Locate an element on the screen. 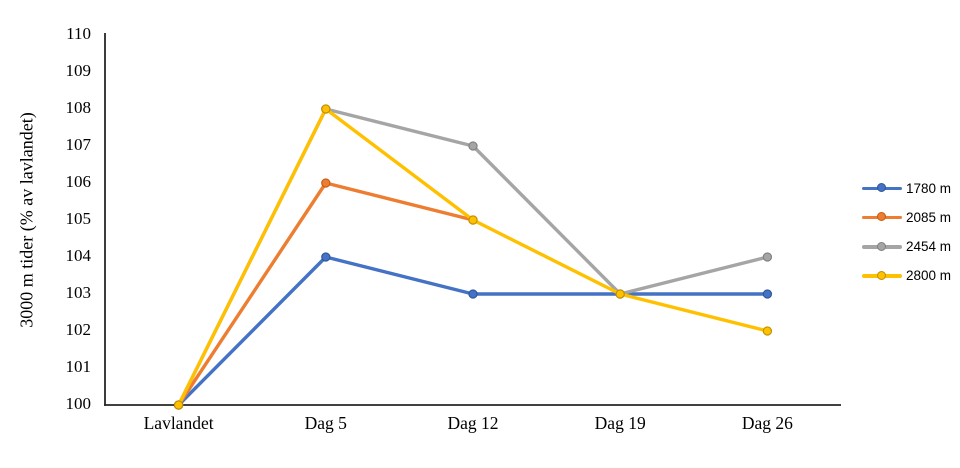 The height and width of the screenshot is (468, 960). x-category-label: Dag 19 is located at coordinates (620, 423).